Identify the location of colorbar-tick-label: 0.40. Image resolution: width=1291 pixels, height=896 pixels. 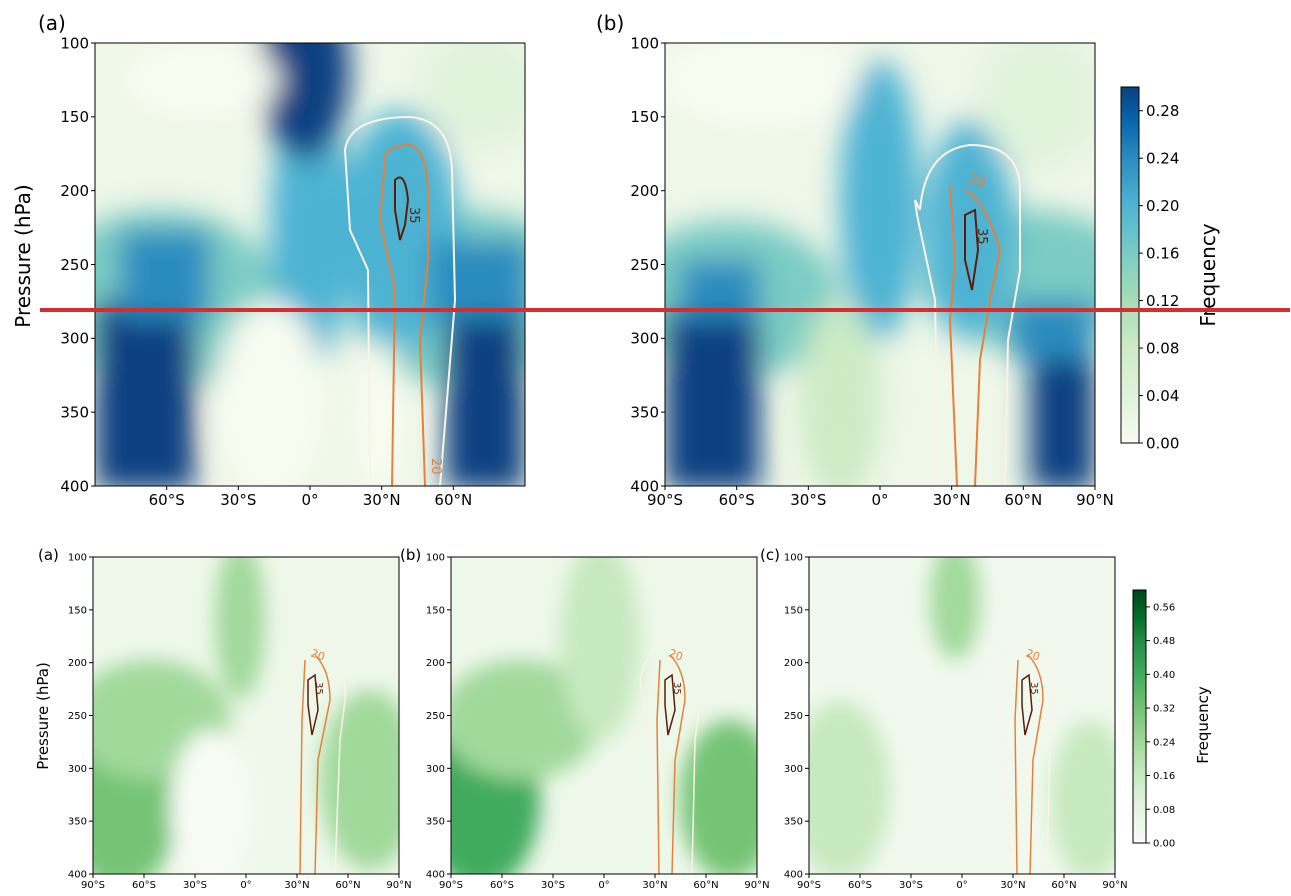
(1164, 675).